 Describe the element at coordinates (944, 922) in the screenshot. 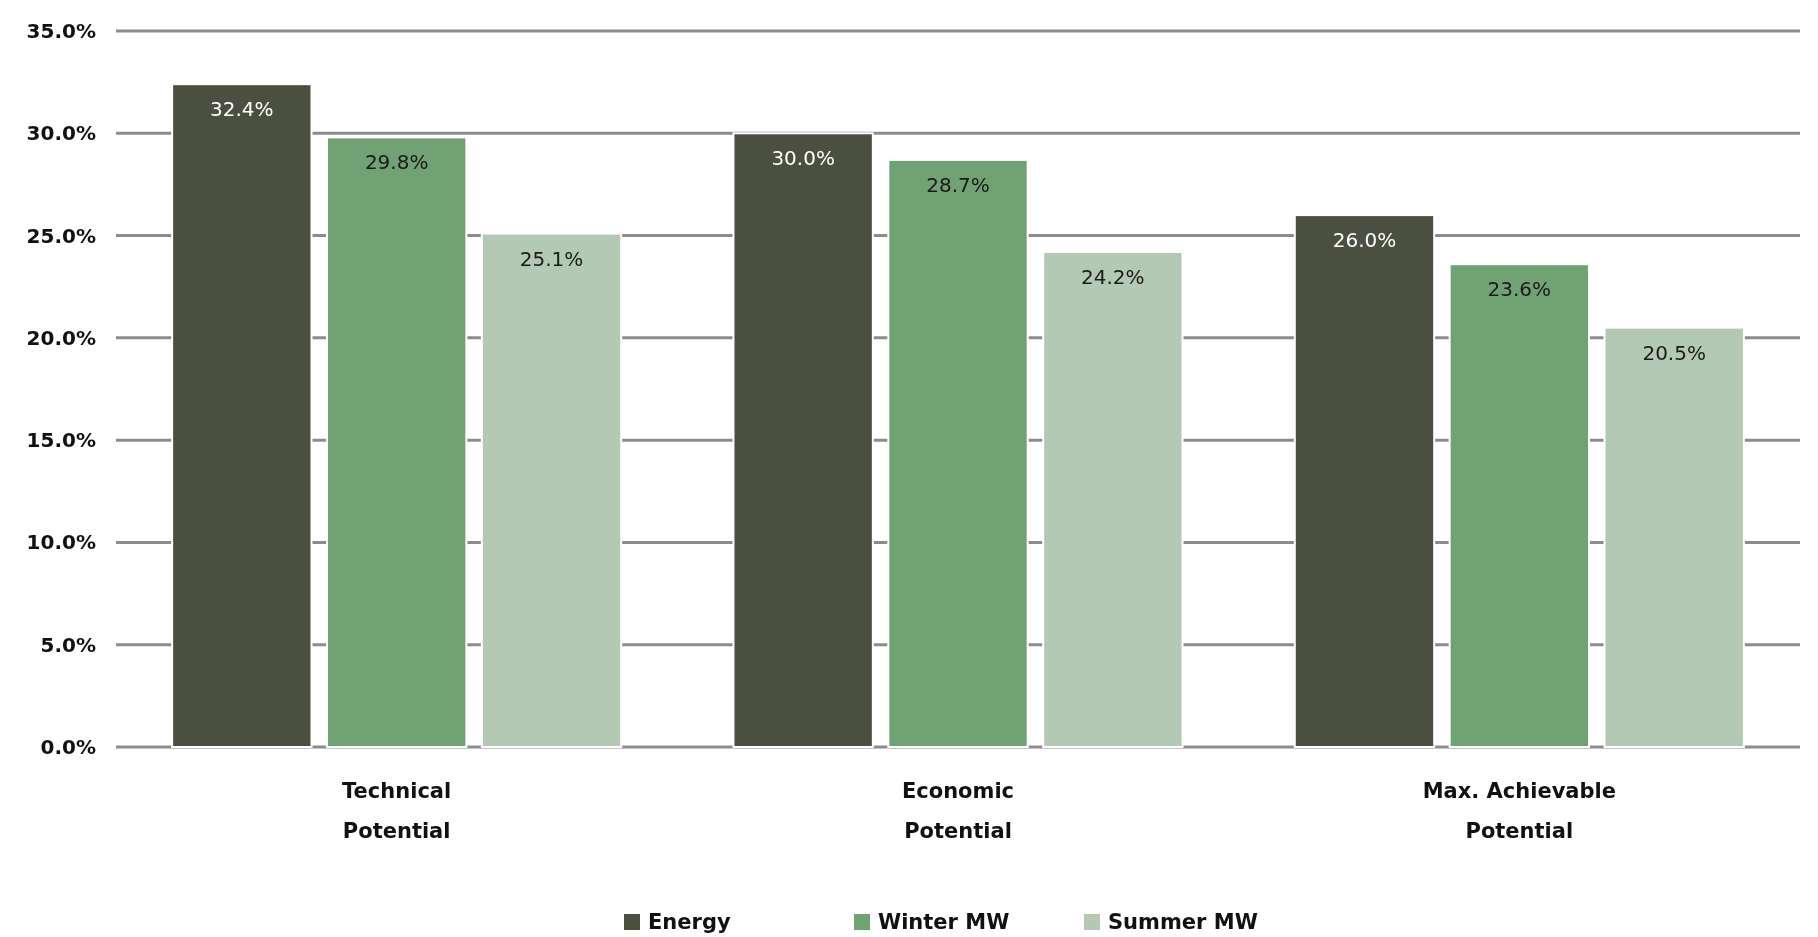

I see `legend-label: Winter MW` at that location.